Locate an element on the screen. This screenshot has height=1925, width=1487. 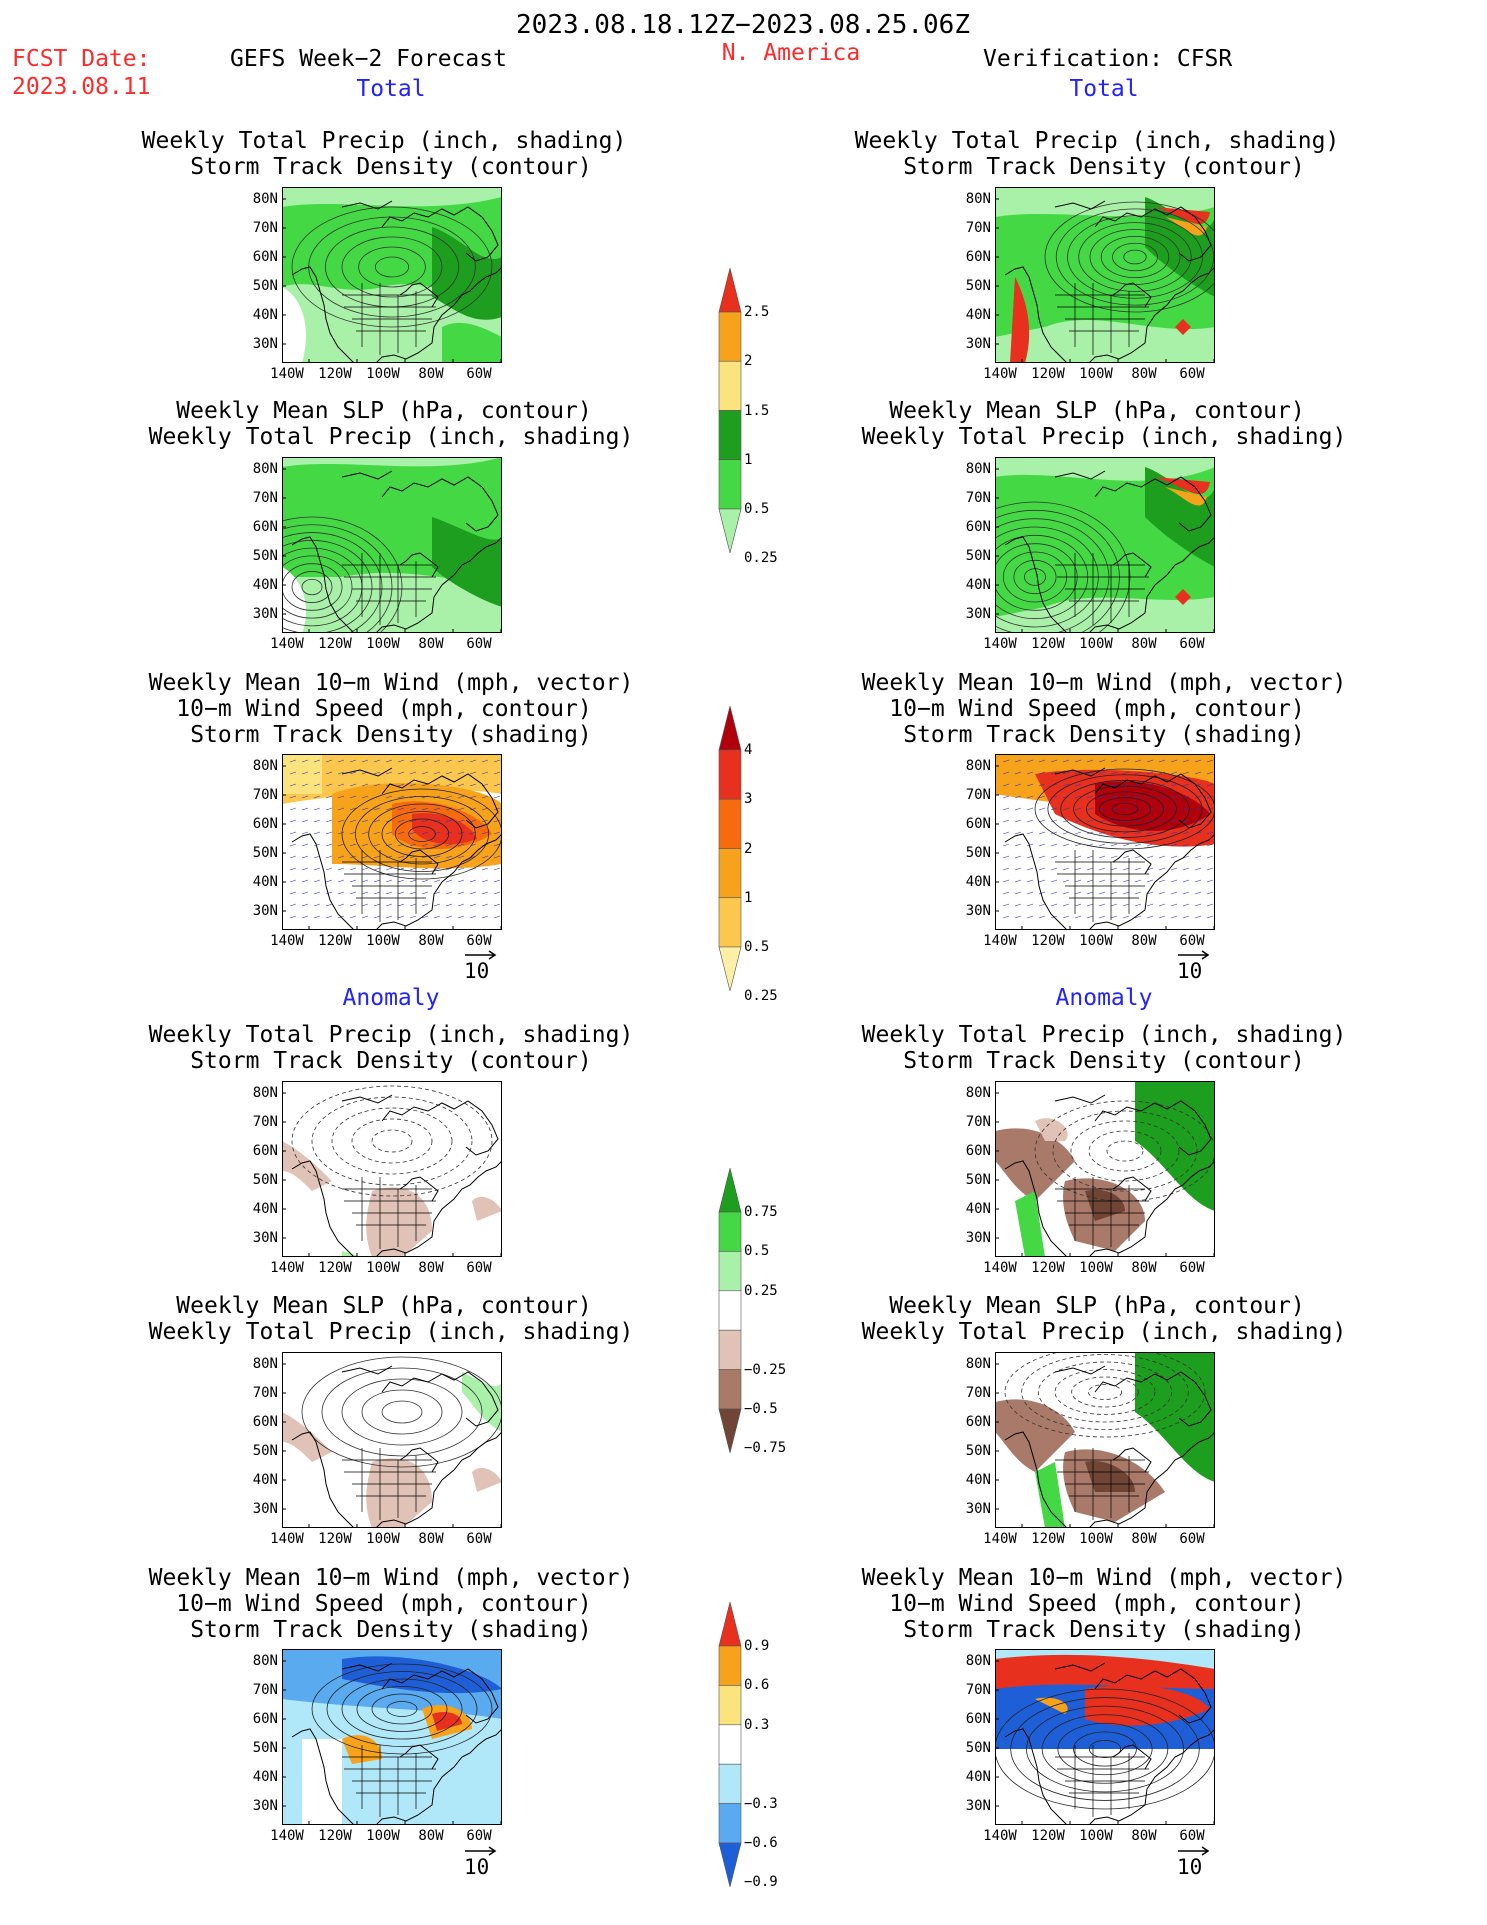
map-verif-precip-track: 80N 70N 60N 50N 40N 30N 140W 120W 100W 80W 60W is located at coordinates (1090, 284).